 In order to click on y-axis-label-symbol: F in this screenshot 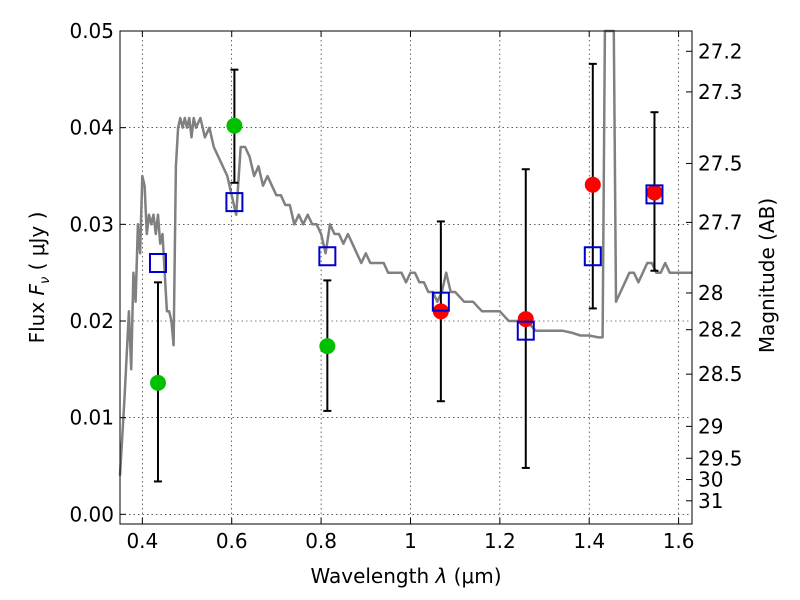, I will do `click(37, 289)`.